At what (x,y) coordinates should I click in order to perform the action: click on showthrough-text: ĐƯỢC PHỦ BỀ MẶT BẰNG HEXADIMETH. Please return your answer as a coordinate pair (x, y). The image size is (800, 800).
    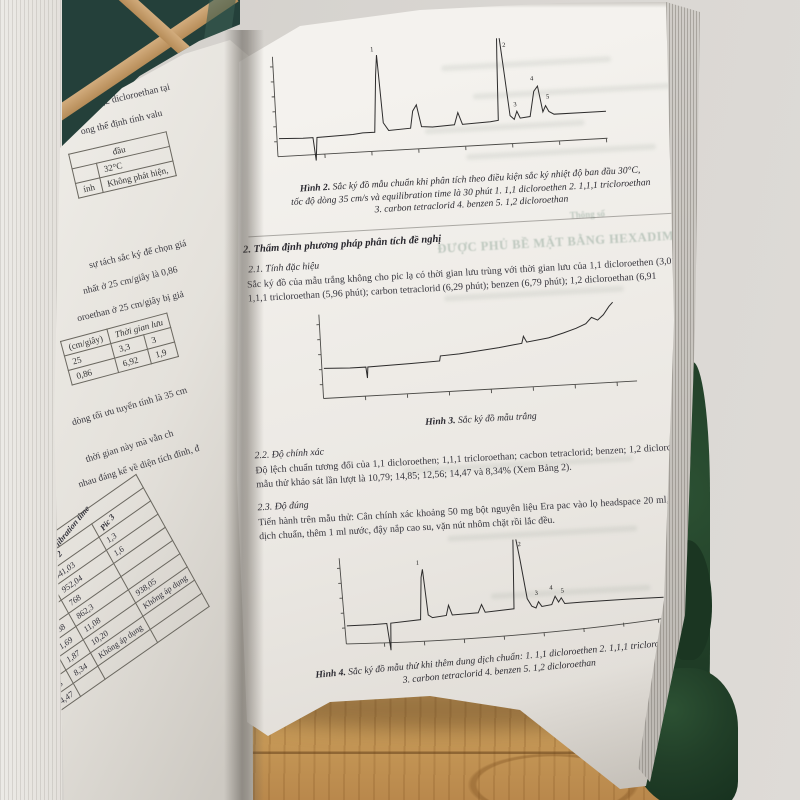
    Looking at the image, I should click on (569, 241).